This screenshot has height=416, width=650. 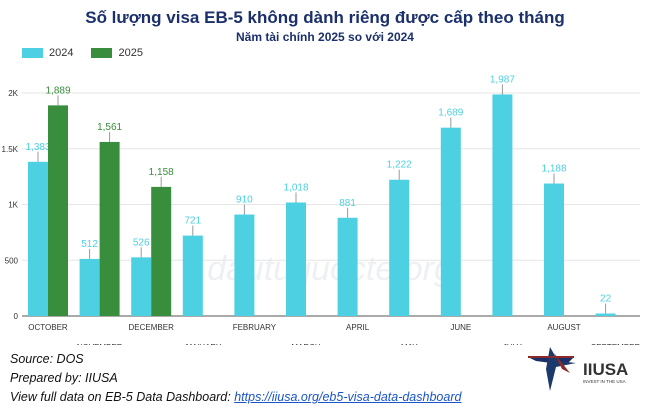 What do you see at coordinates (64, 378) in the screenshot?
I see `prepared-note: Prepared by: IIUSA` at bounding box center [64, 378].